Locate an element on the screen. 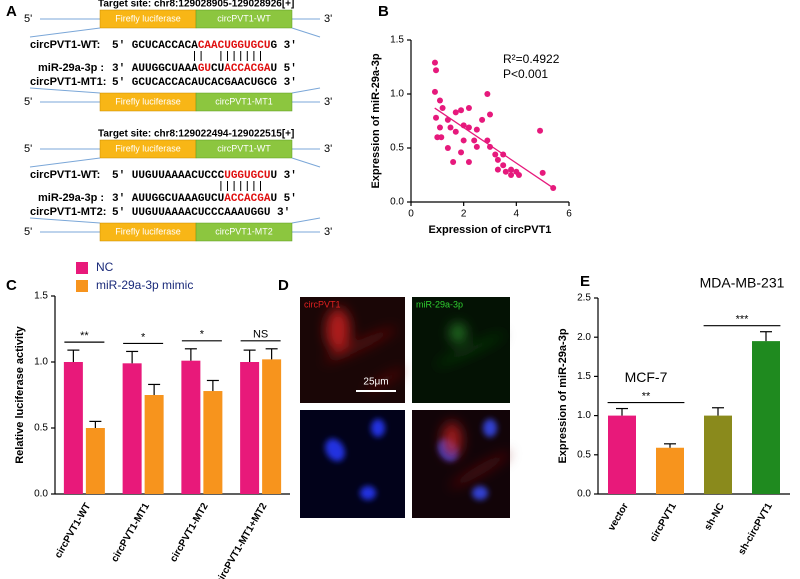 The width and height of the screenshot is (800, 579). x-tick-label: 2 is located at coordinates (464, 214).